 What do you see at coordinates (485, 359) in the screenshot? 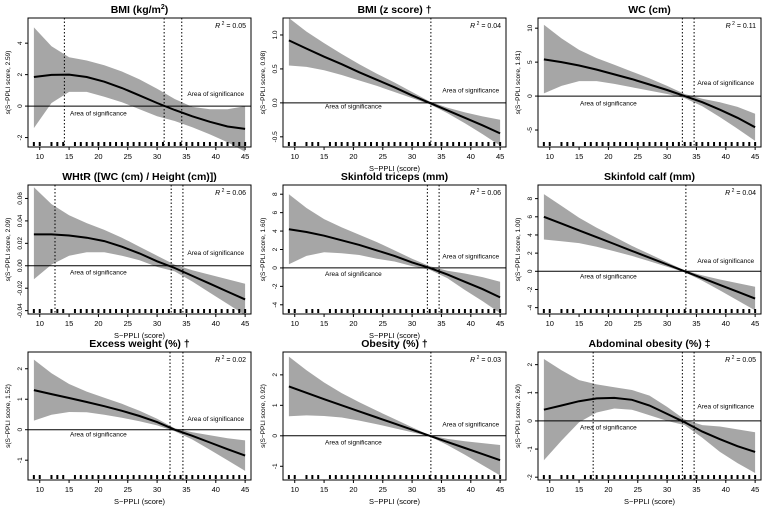
I see `r-squared-label: R 2 = 0.03` at bounding box center [485, 359].